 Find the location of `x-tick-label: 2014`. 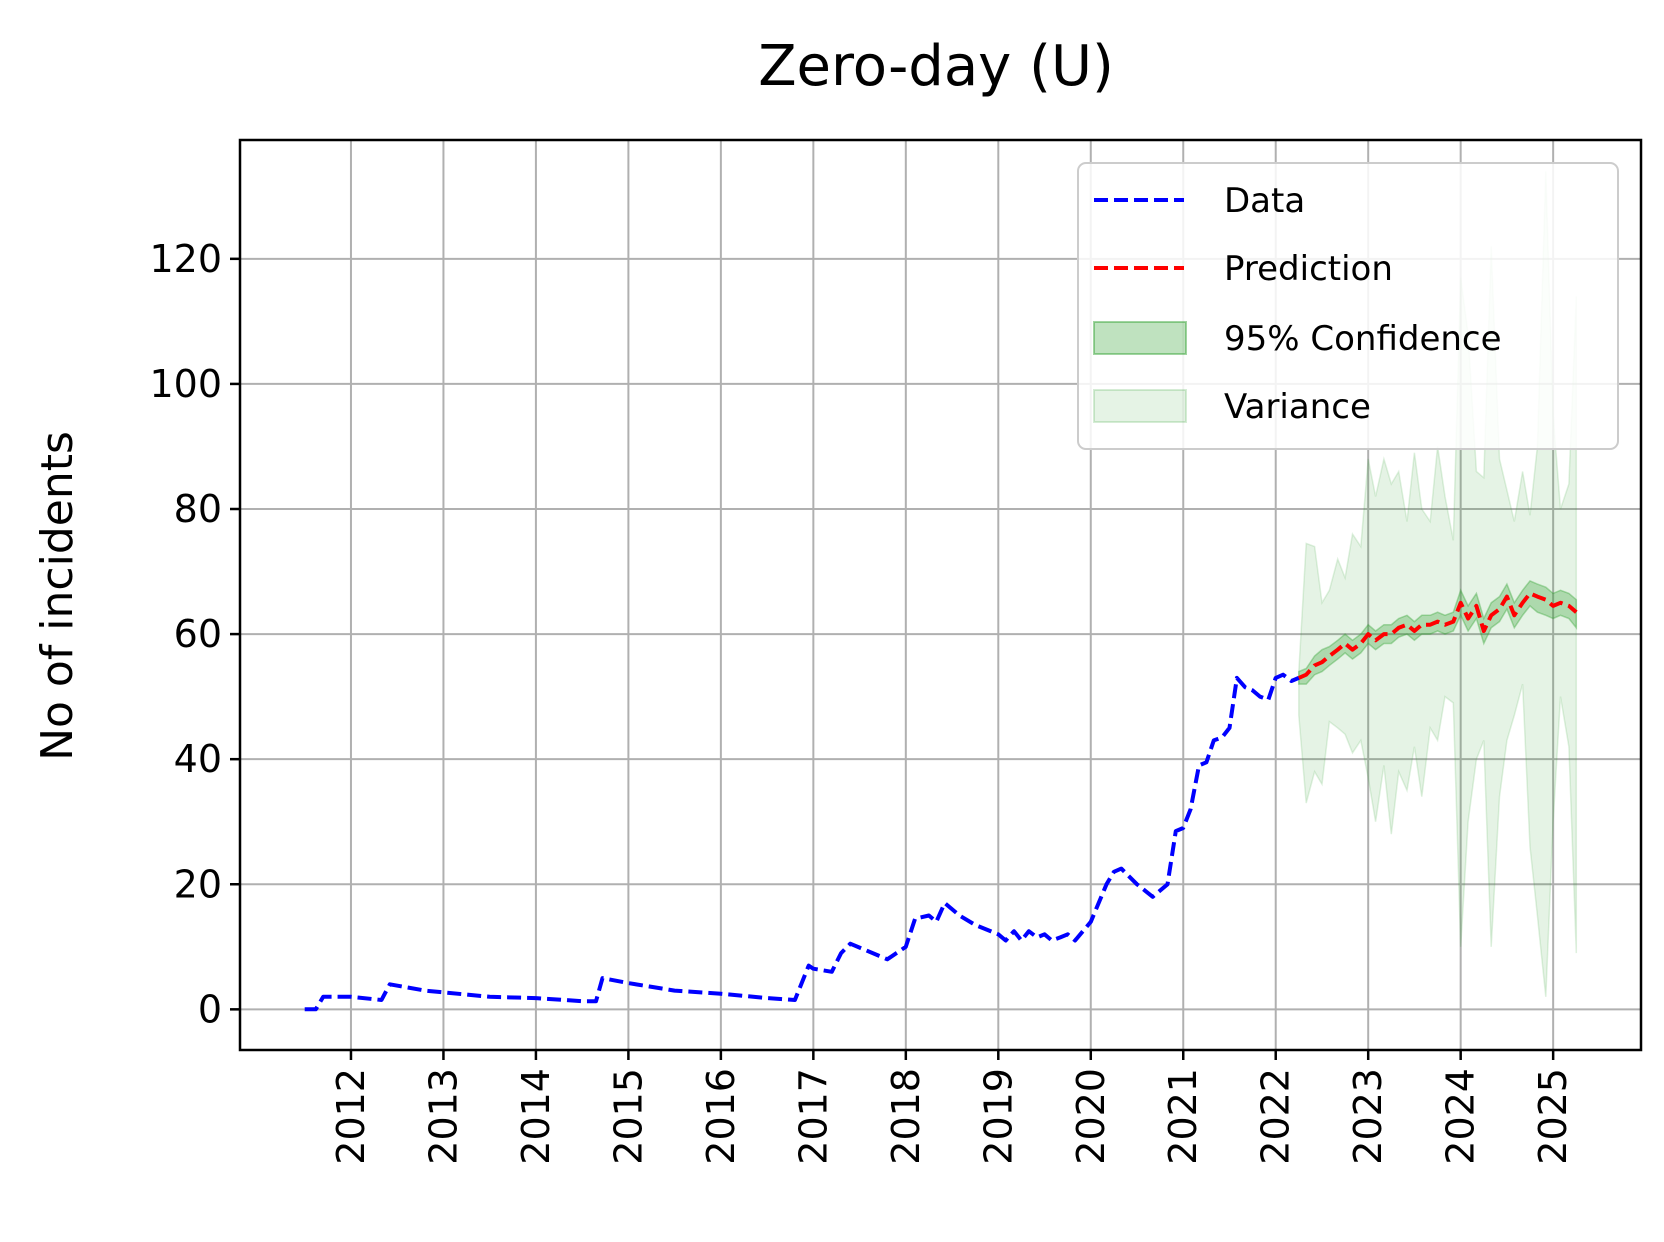

x-tick-label: 2014 is located at coordinates (536, 1116).